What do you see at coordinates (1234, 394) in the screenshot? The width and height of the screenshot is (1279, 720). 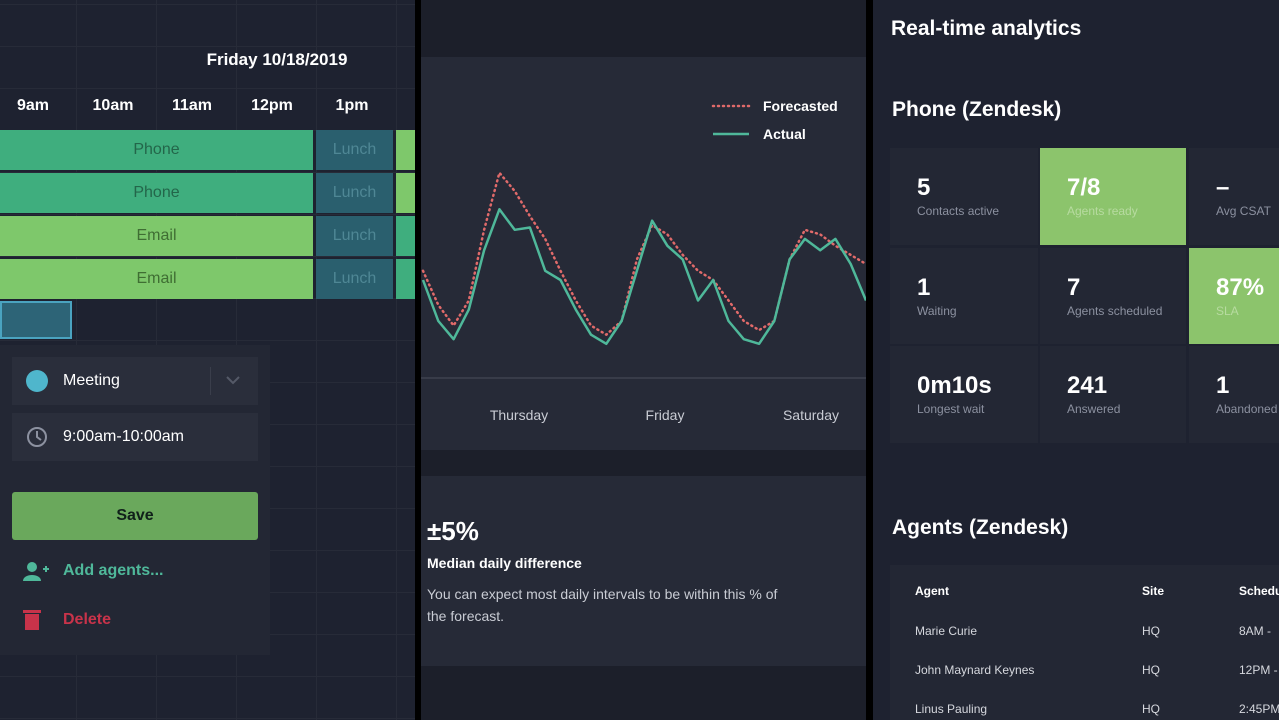 I see `metric-tile: 1 Abandoned` at bounding box center [1234, 394].